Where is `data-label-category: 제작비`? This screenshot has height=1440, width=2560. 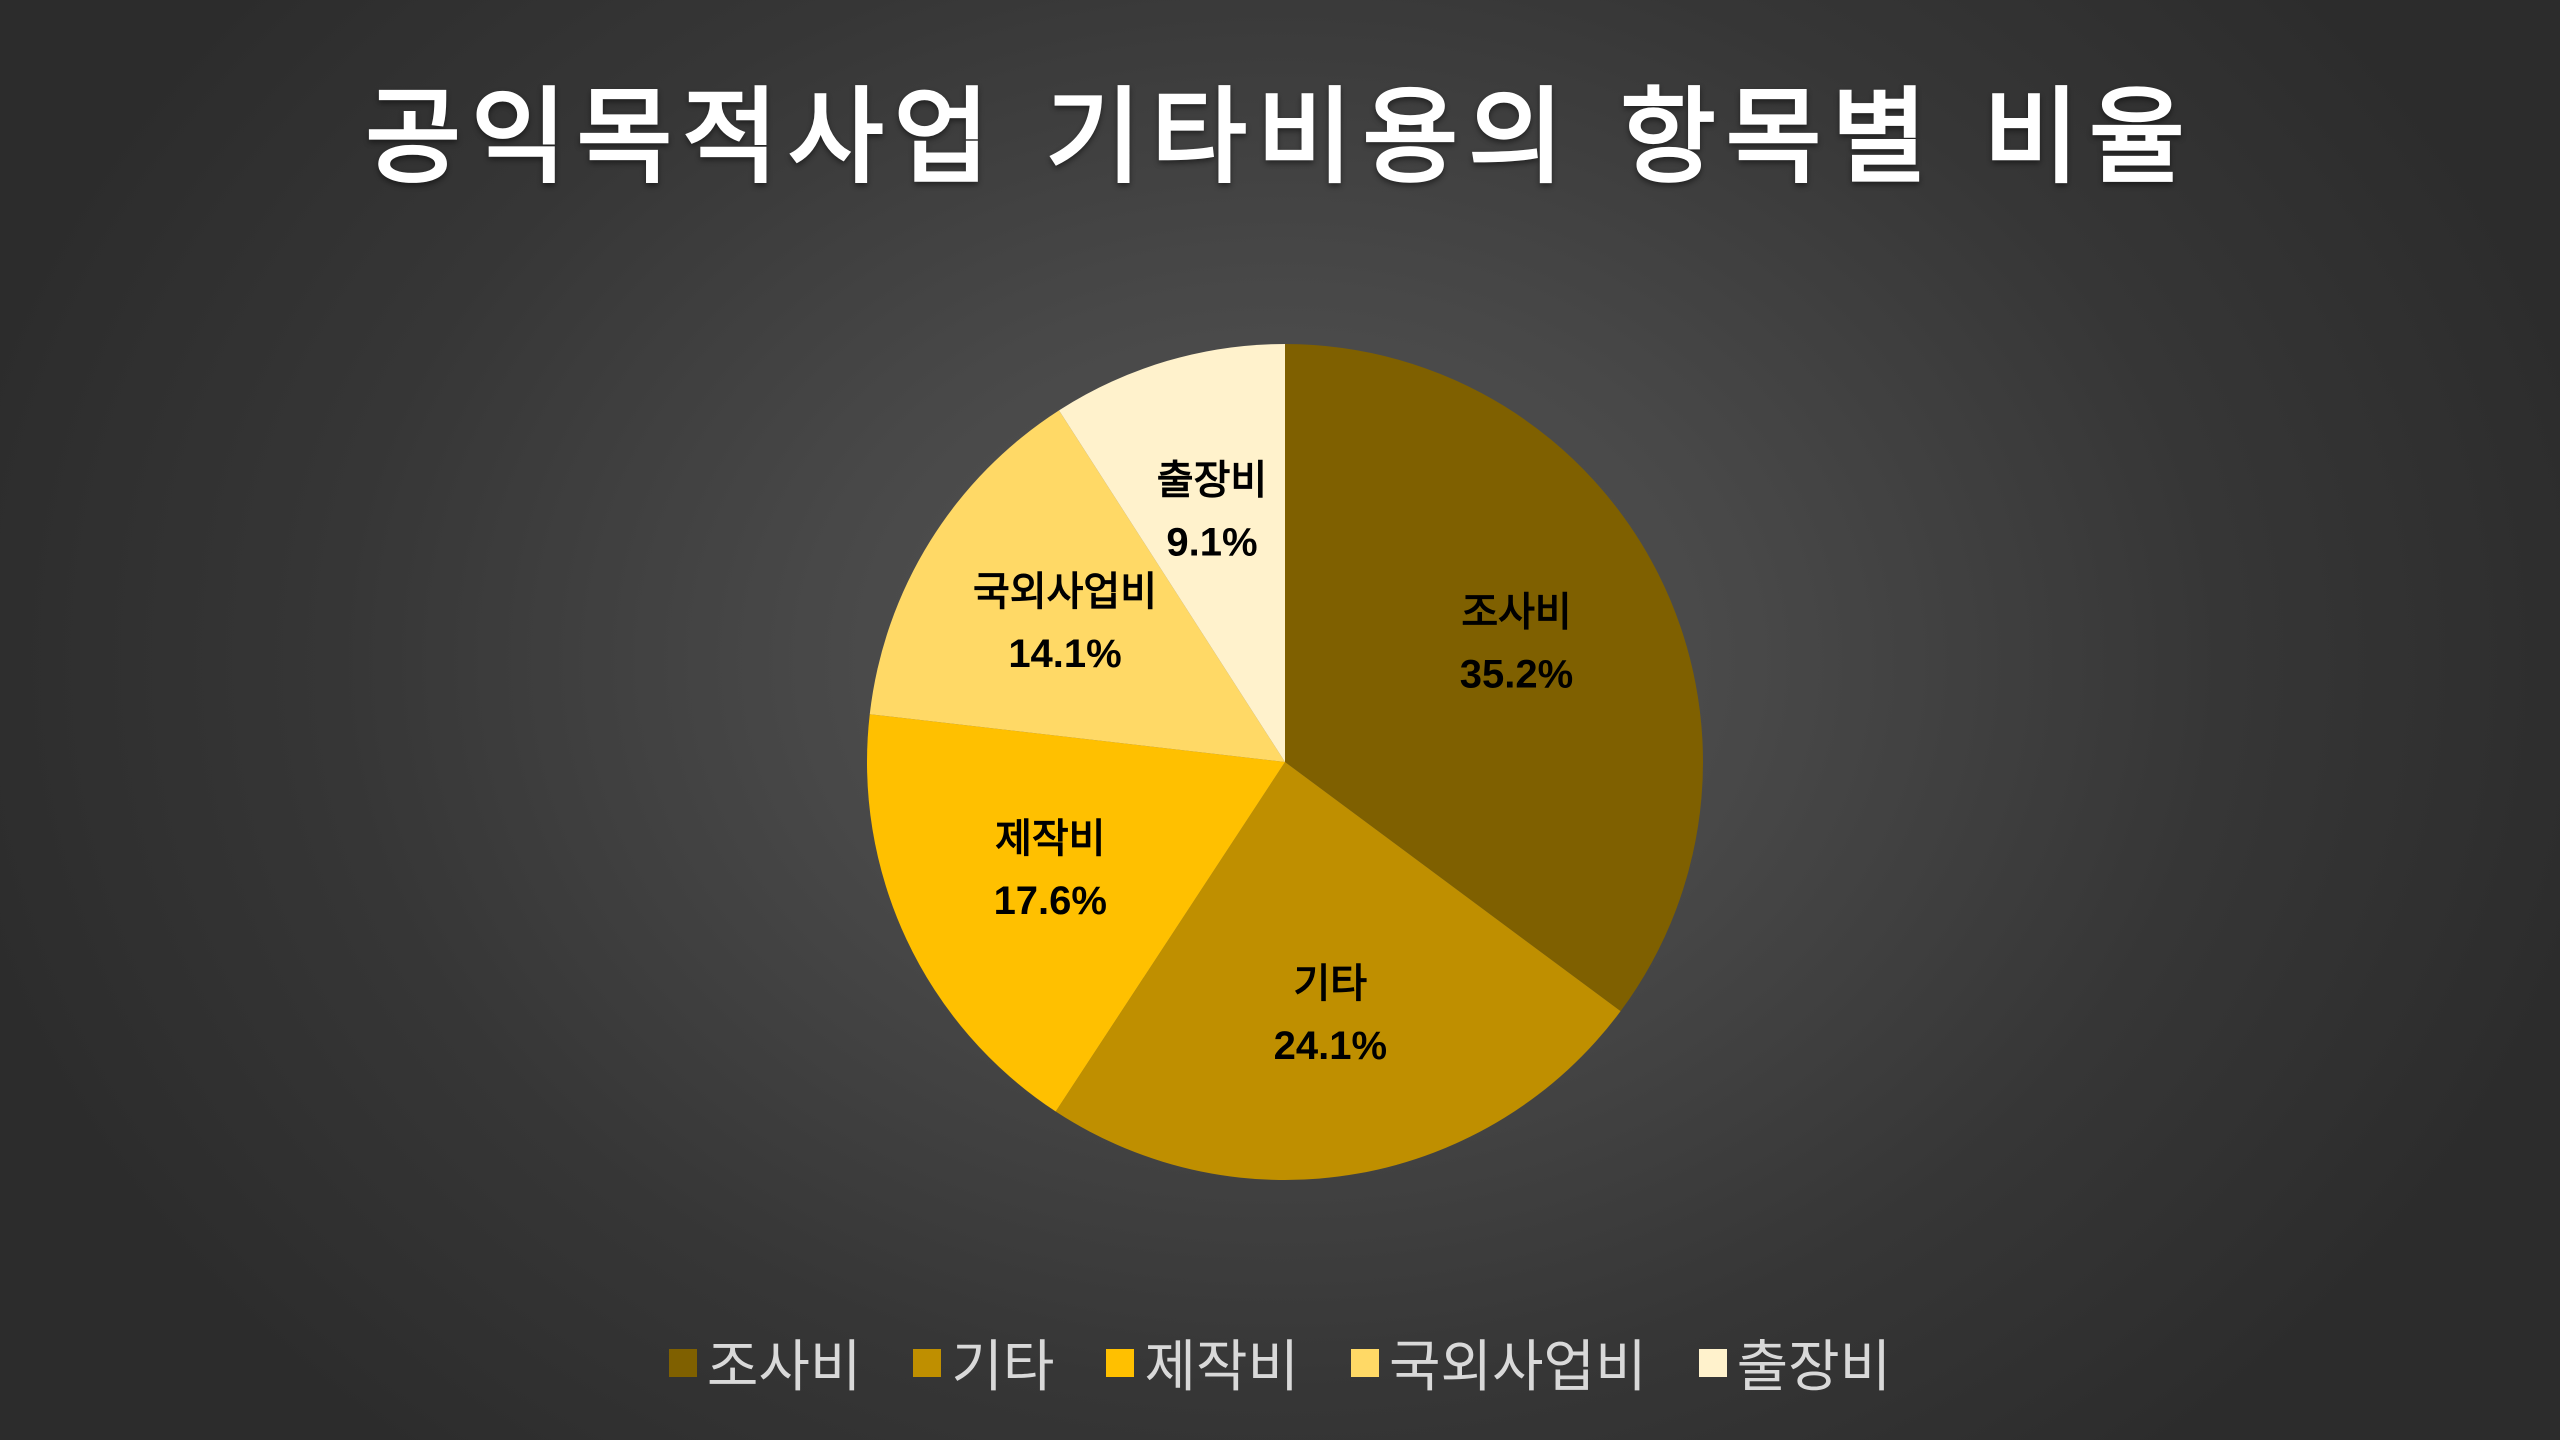
data-label-category: 제작비 is located at coordinates (1050, 839).